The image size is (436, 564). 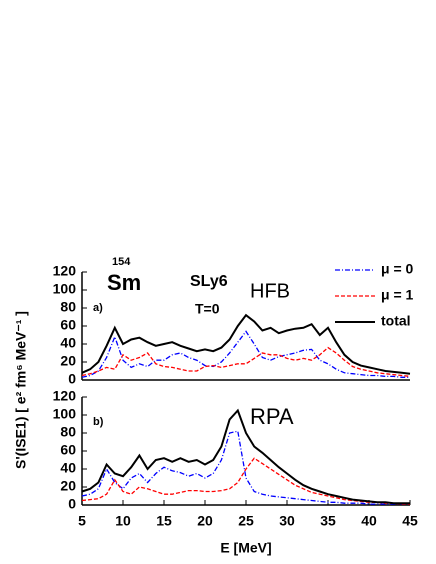 I want to click on panel-label: a), so click(x=98, y=308).